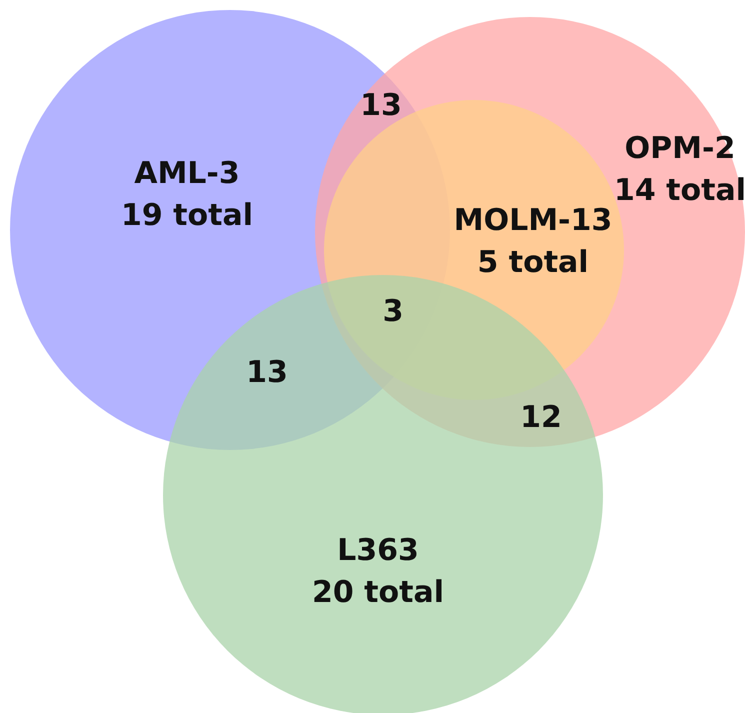 The width and height of the screenshot is (745, 713). What do you see at coordinates (533, 262) in the screenshot?
I see `data-label: 5 total` at bounding box center [533, 262].